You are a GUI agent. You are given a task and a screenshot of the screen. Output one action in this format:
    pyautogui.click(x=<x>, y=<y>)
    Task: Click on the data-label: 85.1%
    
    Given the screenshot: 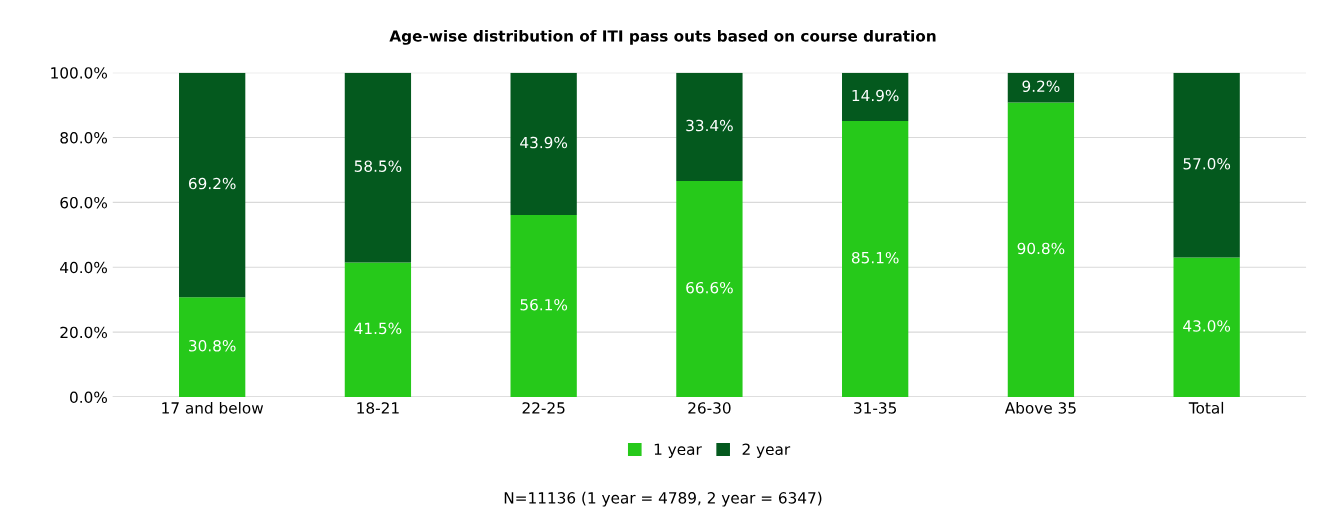 What is the action you would take?
    pyautogui.click(x=875, y=257)
    